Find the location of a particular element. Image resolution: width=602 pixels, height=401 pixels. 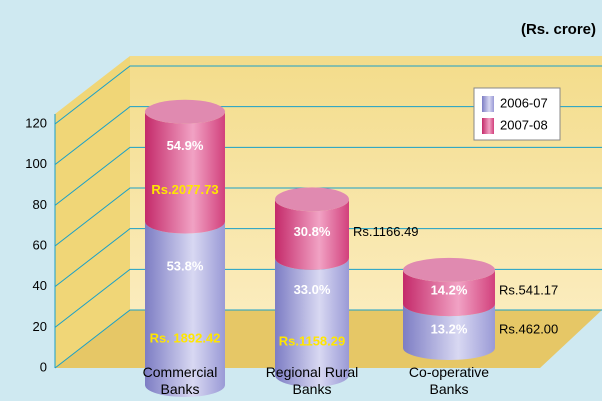

value-label: Rs.462.00 is located at coordinates (528, 328).